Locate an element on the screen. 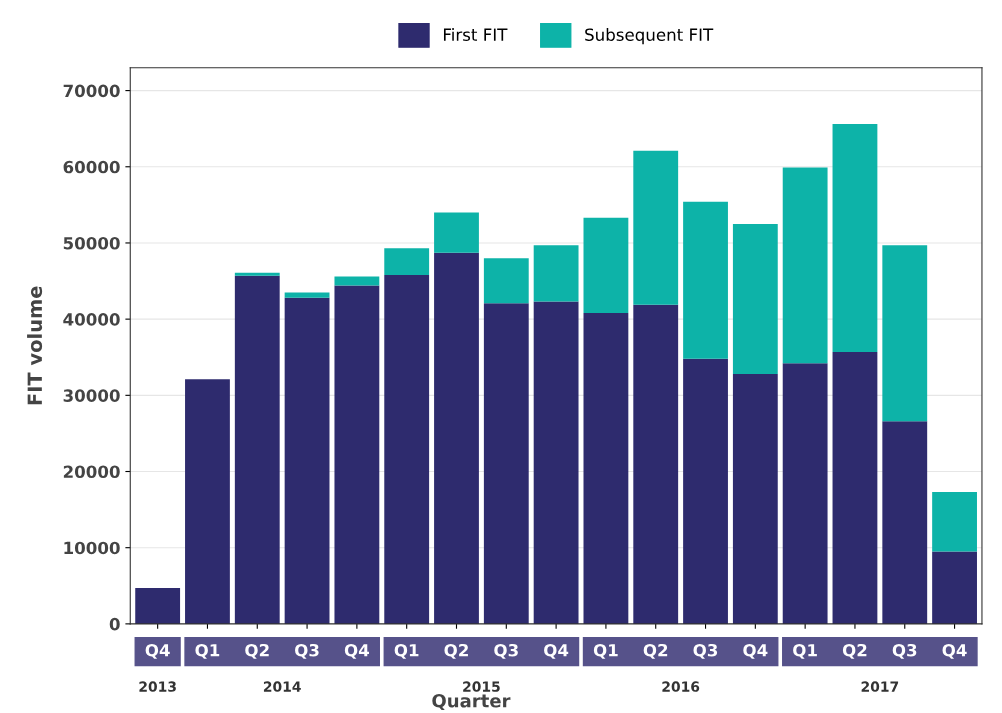 This screenshot has height=713, width=1002. y-tick-label: 0 is located at coordinates (114, 624).